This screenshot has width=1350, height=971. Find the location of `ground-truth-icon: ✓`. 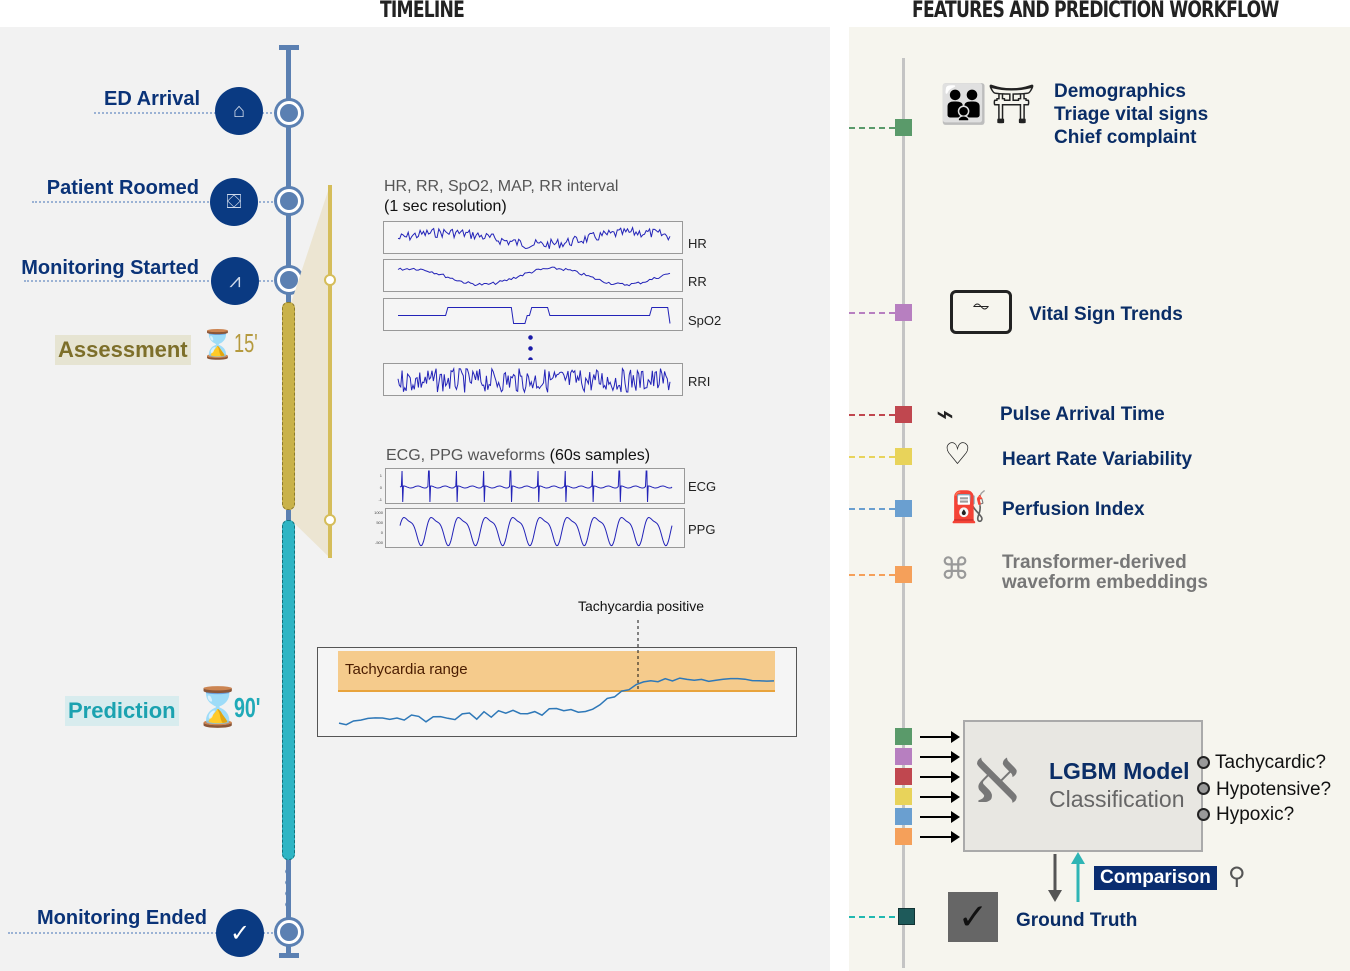

ground-truth-icon: ✓ is located at coordinates (973, 917).